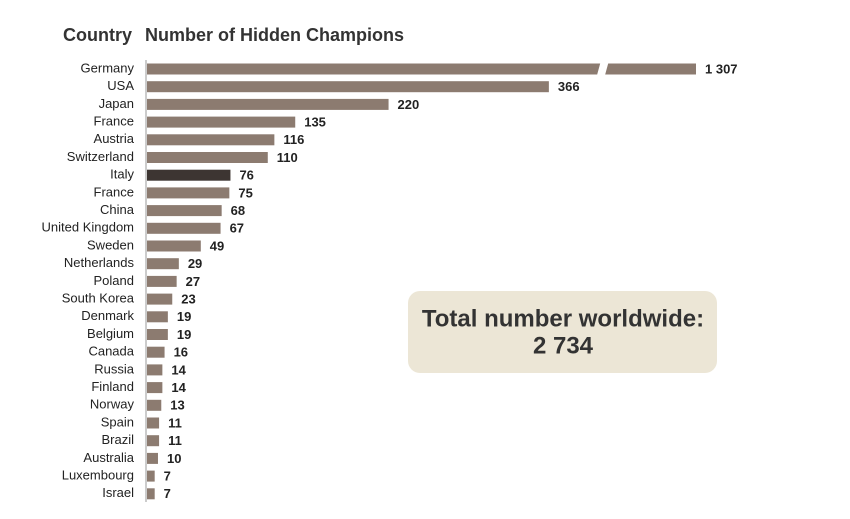  I want to click on category-label: Australia, so click(108, 457).